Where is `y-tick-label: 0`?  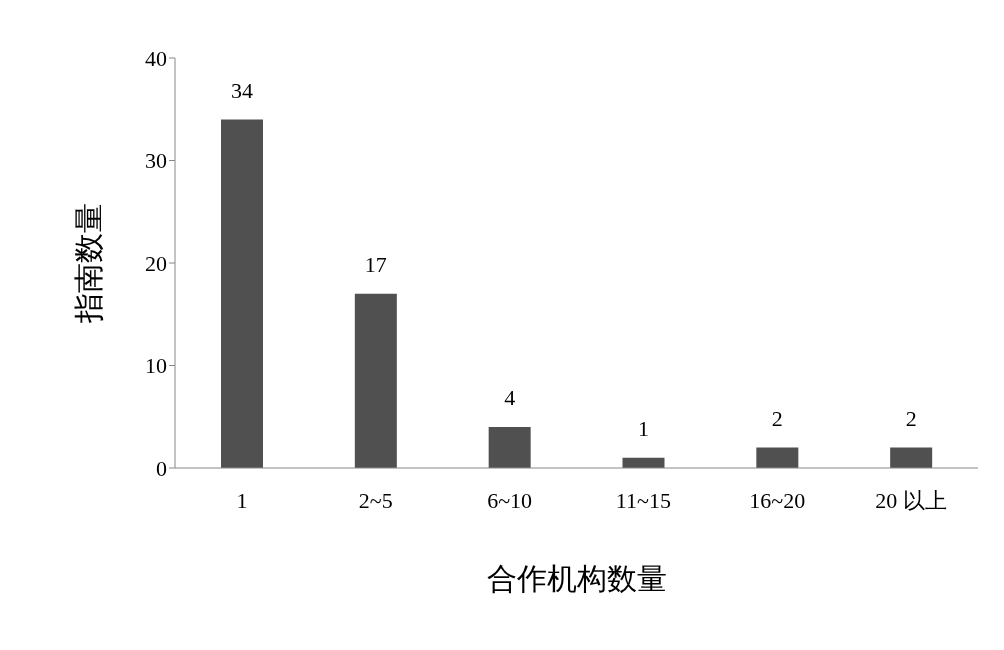 y-tick-label: 0 is located at coordinates (161, 468).